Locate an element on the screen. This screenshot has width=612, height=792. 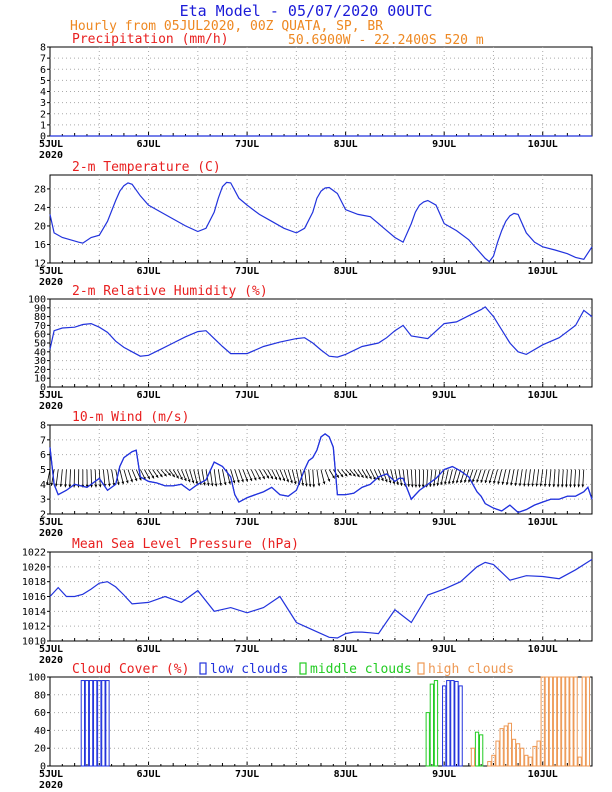
y-tick-label: 1014 is located at coordinates (34, 612).